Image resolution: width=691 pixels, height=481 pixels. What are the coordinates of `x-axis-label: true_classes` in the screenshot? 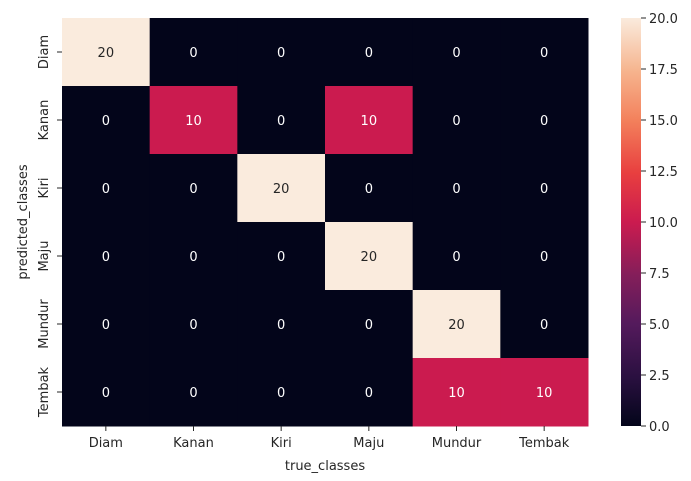 It's located at (325, 466).